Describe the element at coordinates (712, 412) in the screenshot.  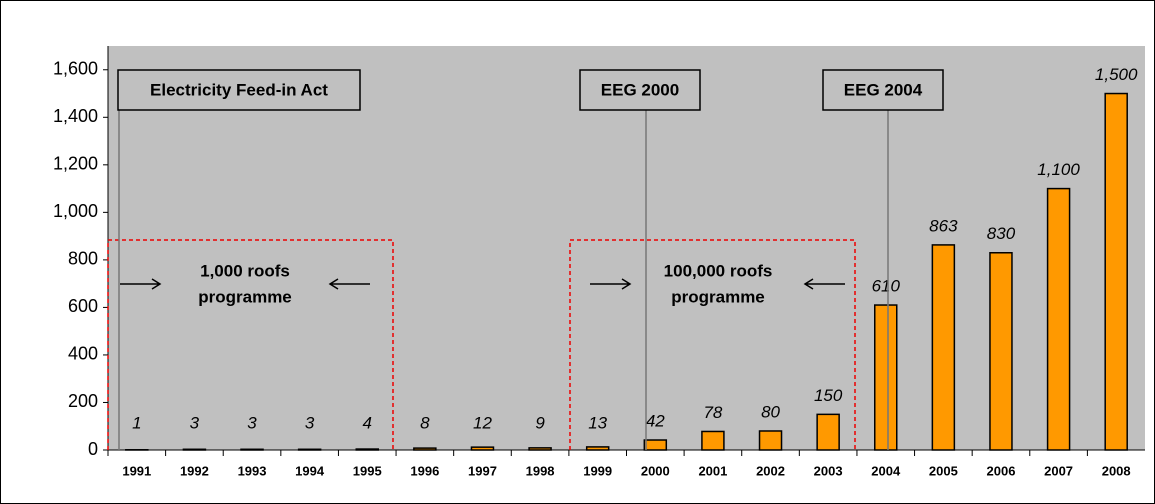
I see `data-label: 78` at that location.